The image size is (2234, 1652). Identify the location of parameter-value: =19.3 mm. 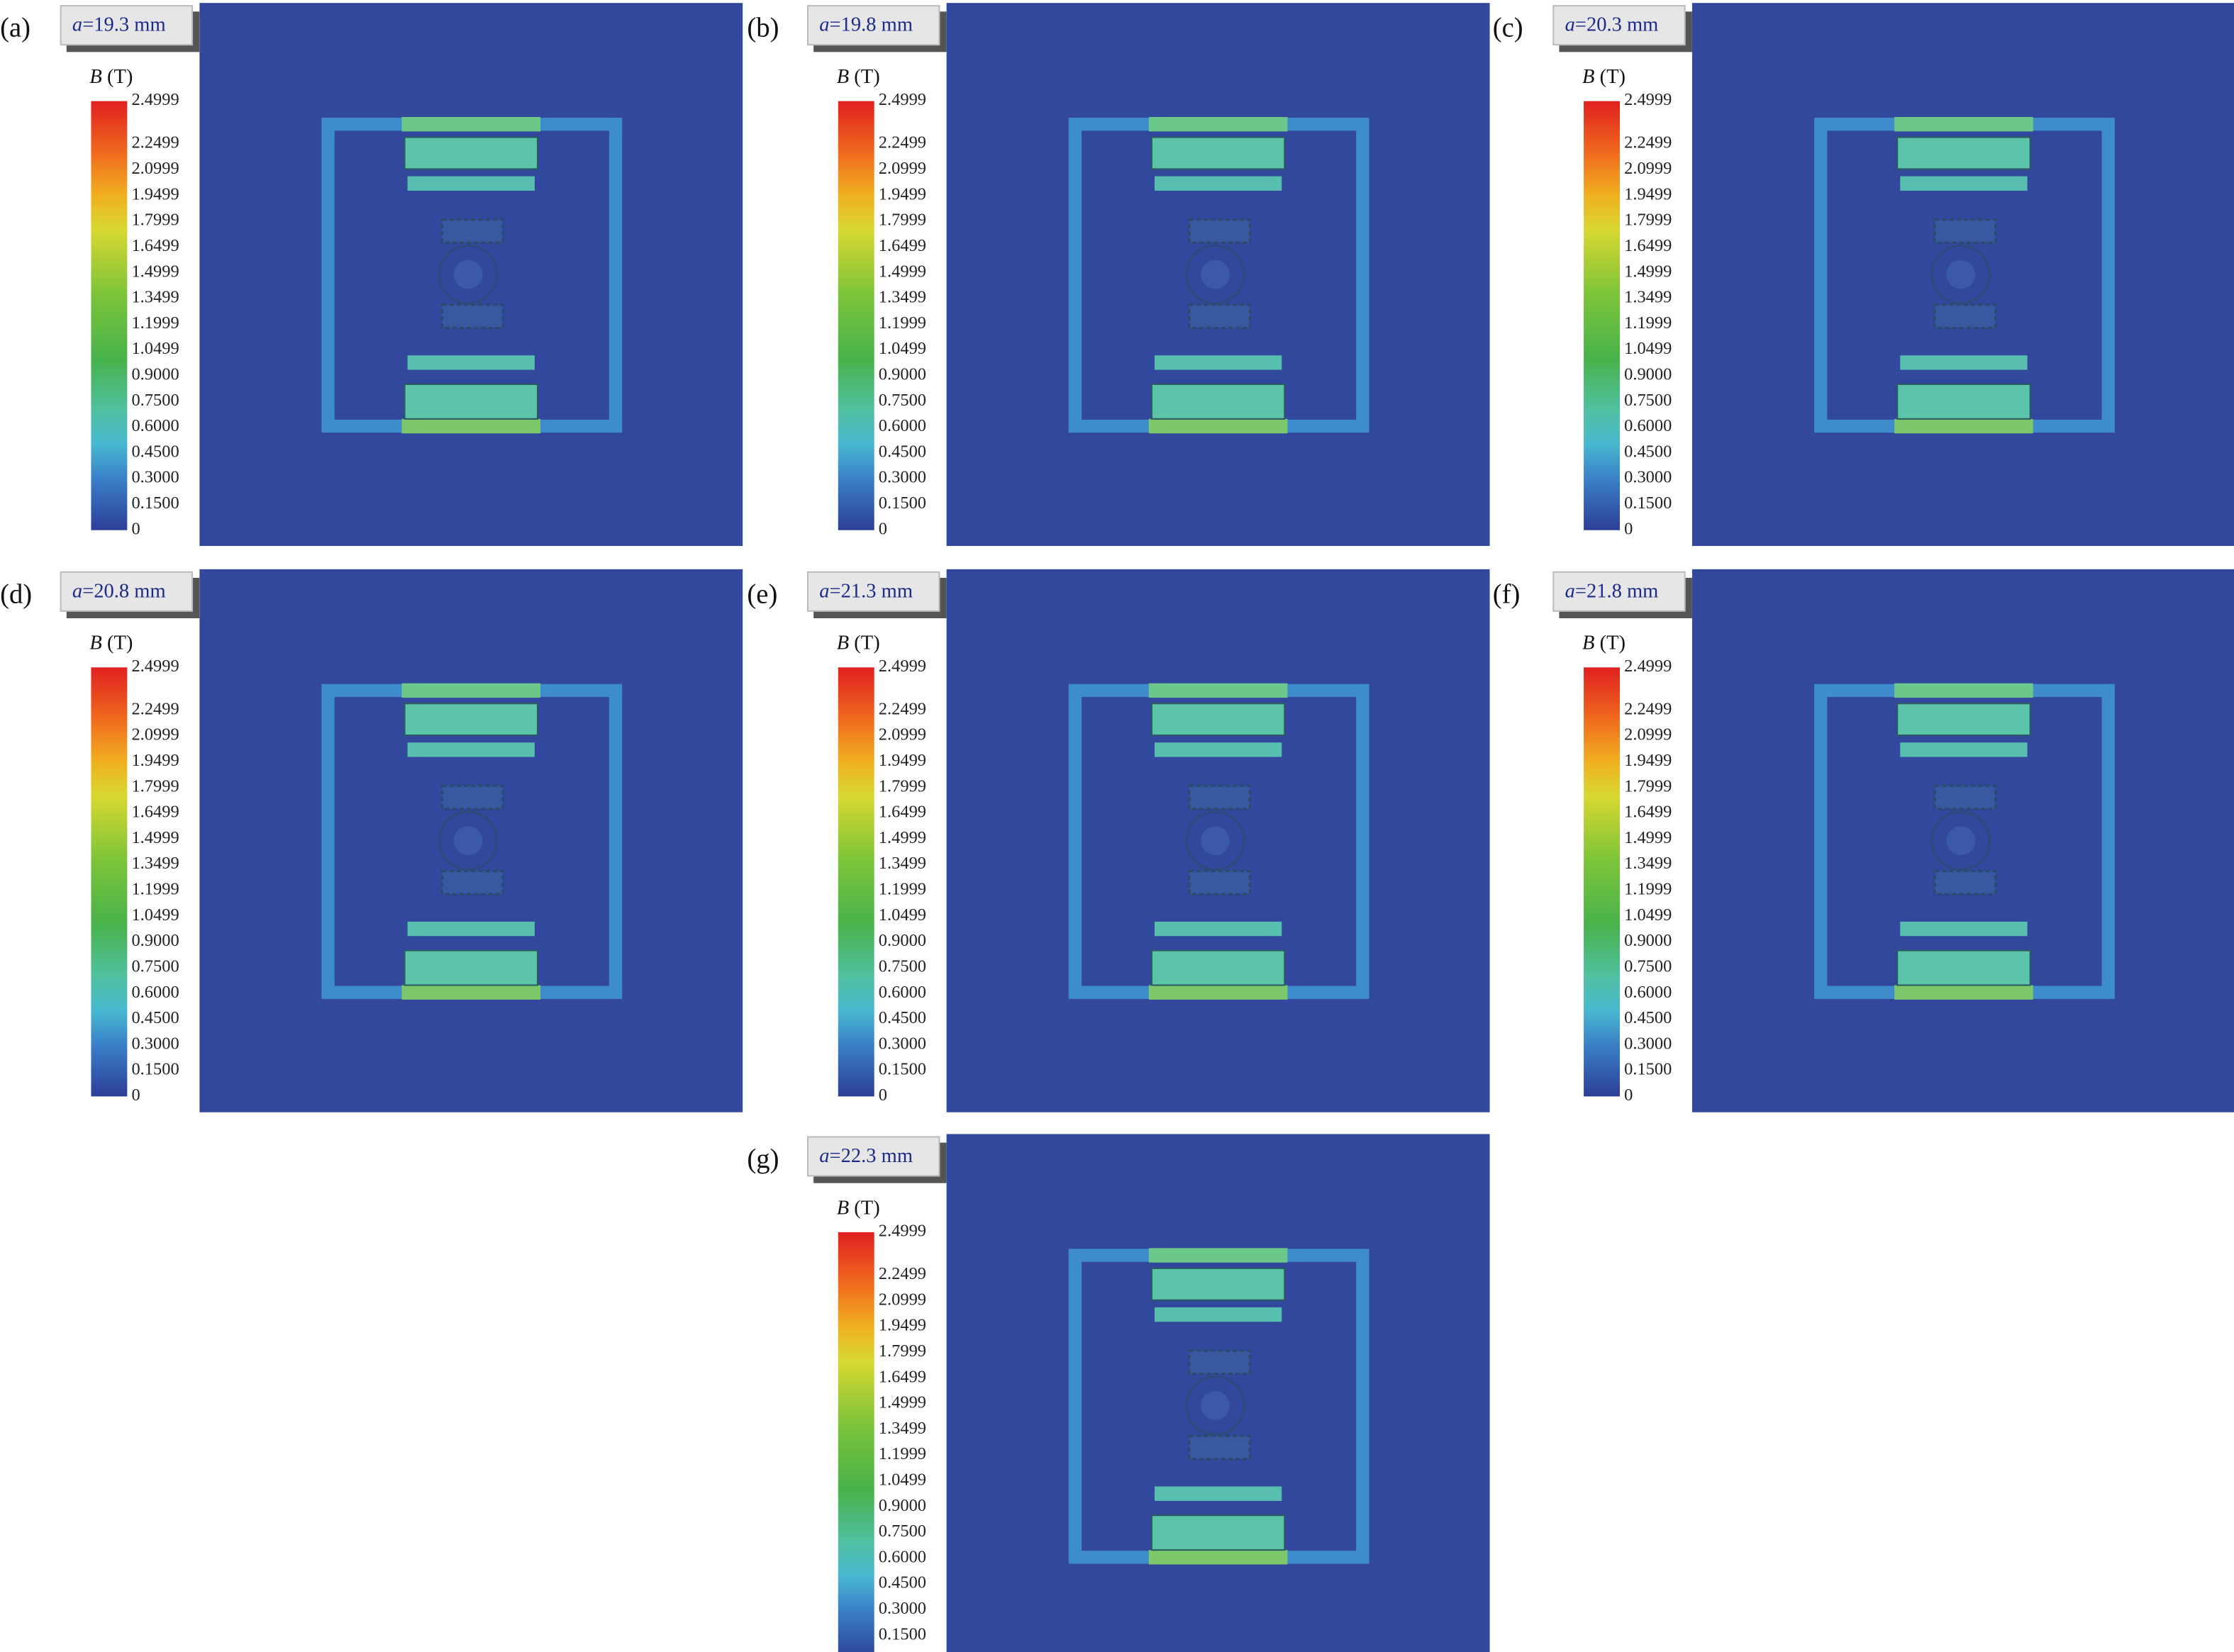
(123, 24).